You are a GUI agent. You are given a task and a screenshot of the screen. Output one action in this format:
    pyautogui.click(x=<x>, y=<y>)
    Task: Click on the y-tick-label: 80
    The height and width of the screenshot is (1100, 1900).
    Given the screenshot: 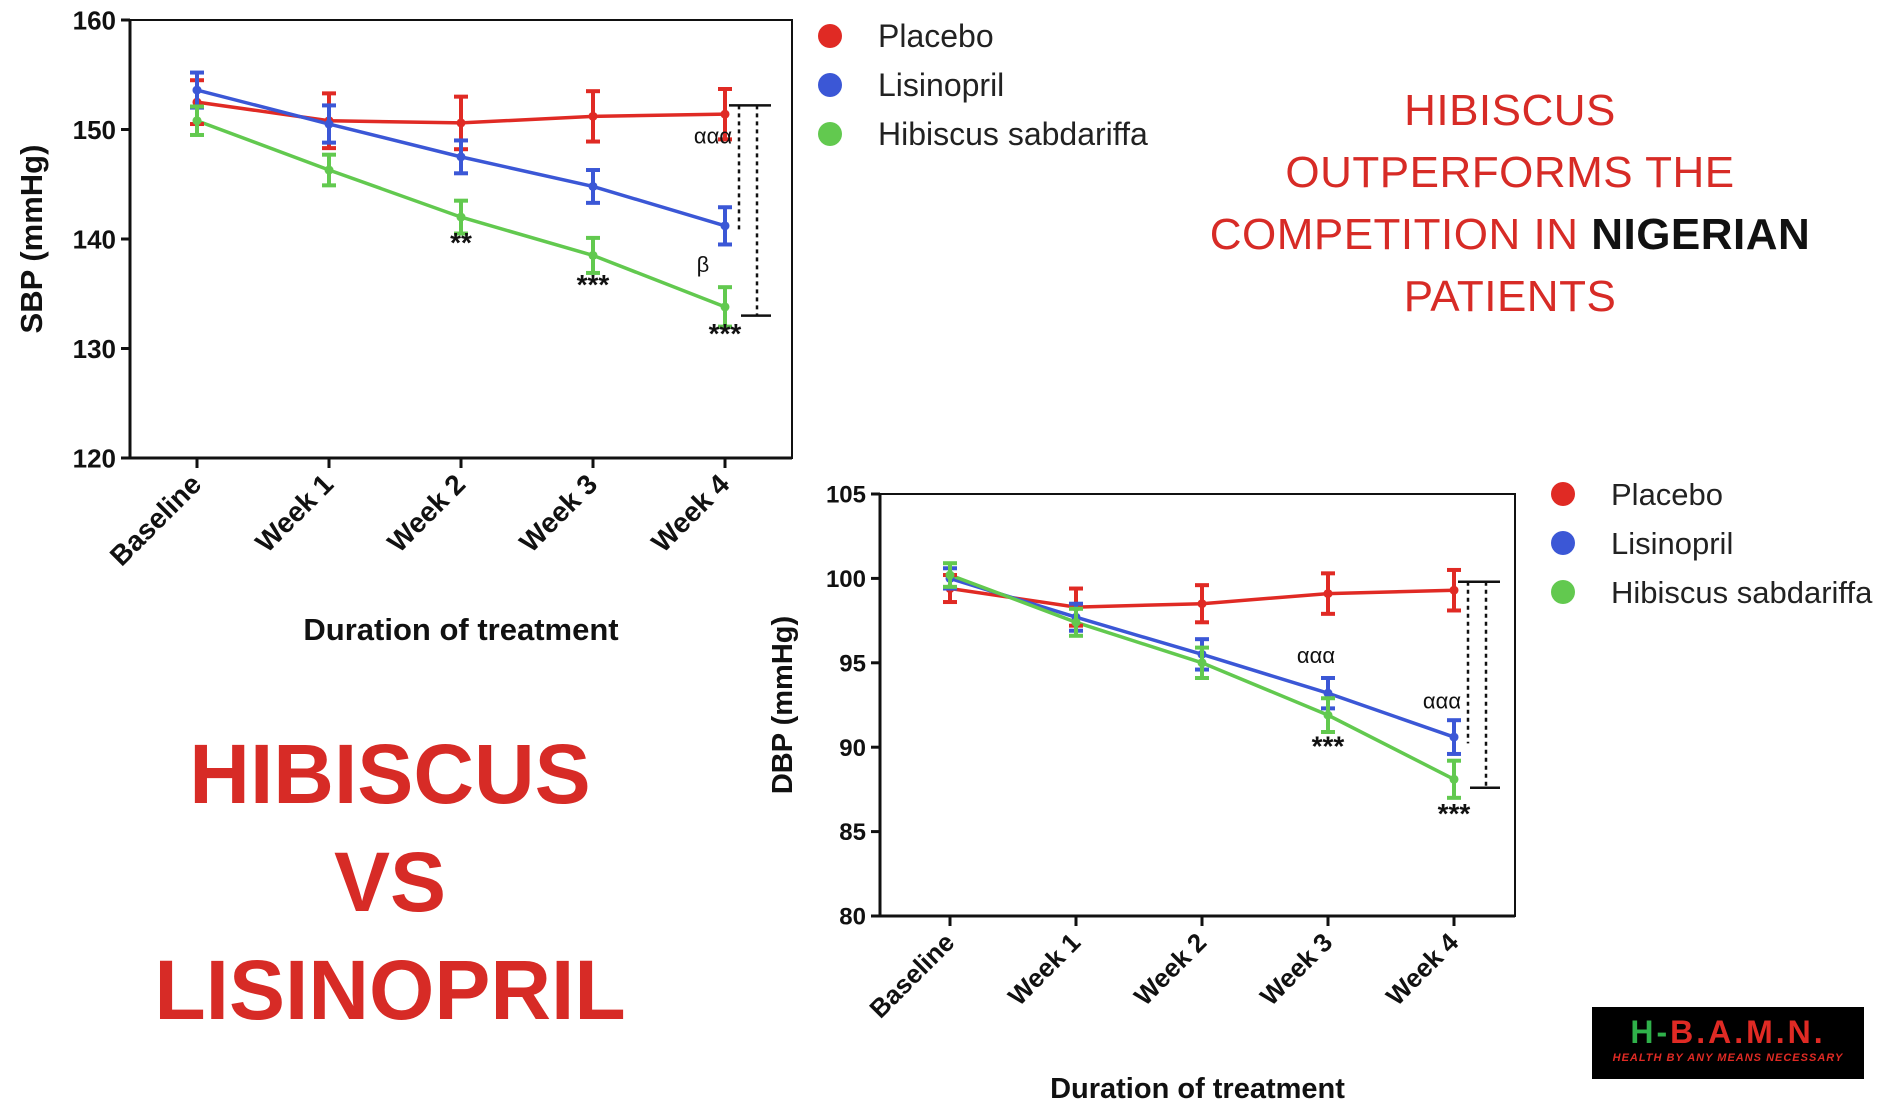 What is the action you would take?
    pyautogui.click(x=852, y=917)
    